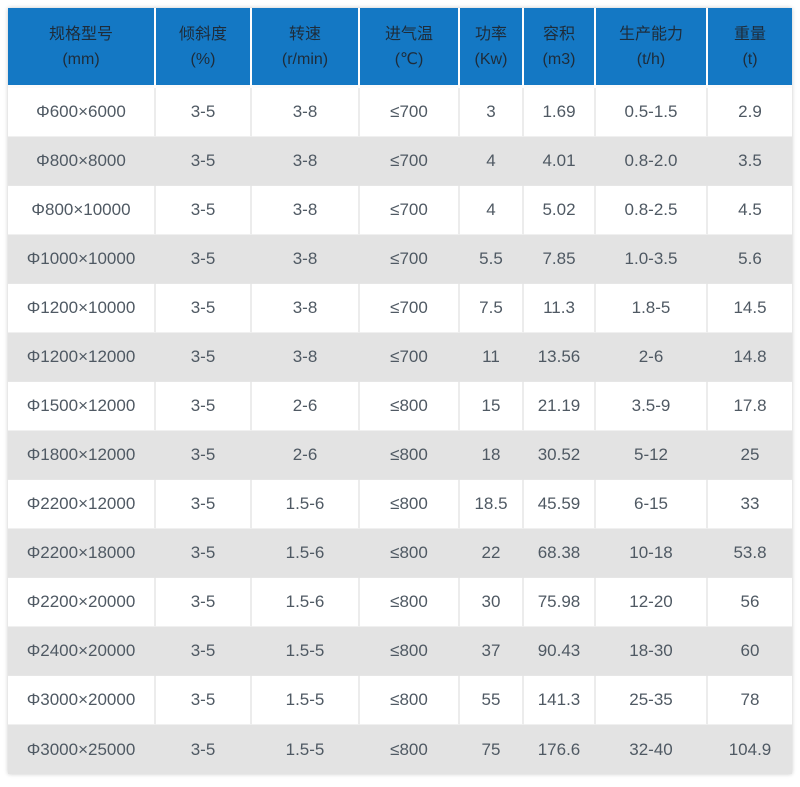 This screenshot has width=800, height=787. Describe the element at coordinates (492, 406) in the screenshot. I see `table-cell: 15` at that location.